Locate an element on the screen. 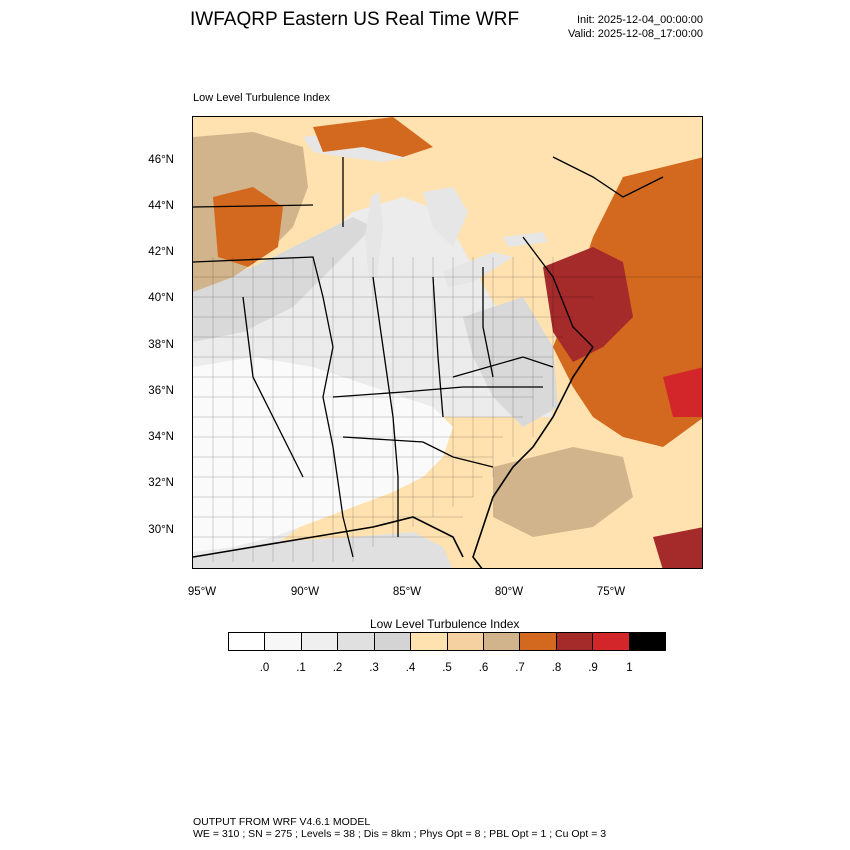 The height and width of the screenshot is (850, 850). grey-band-west is located at coordinates (283, 279).